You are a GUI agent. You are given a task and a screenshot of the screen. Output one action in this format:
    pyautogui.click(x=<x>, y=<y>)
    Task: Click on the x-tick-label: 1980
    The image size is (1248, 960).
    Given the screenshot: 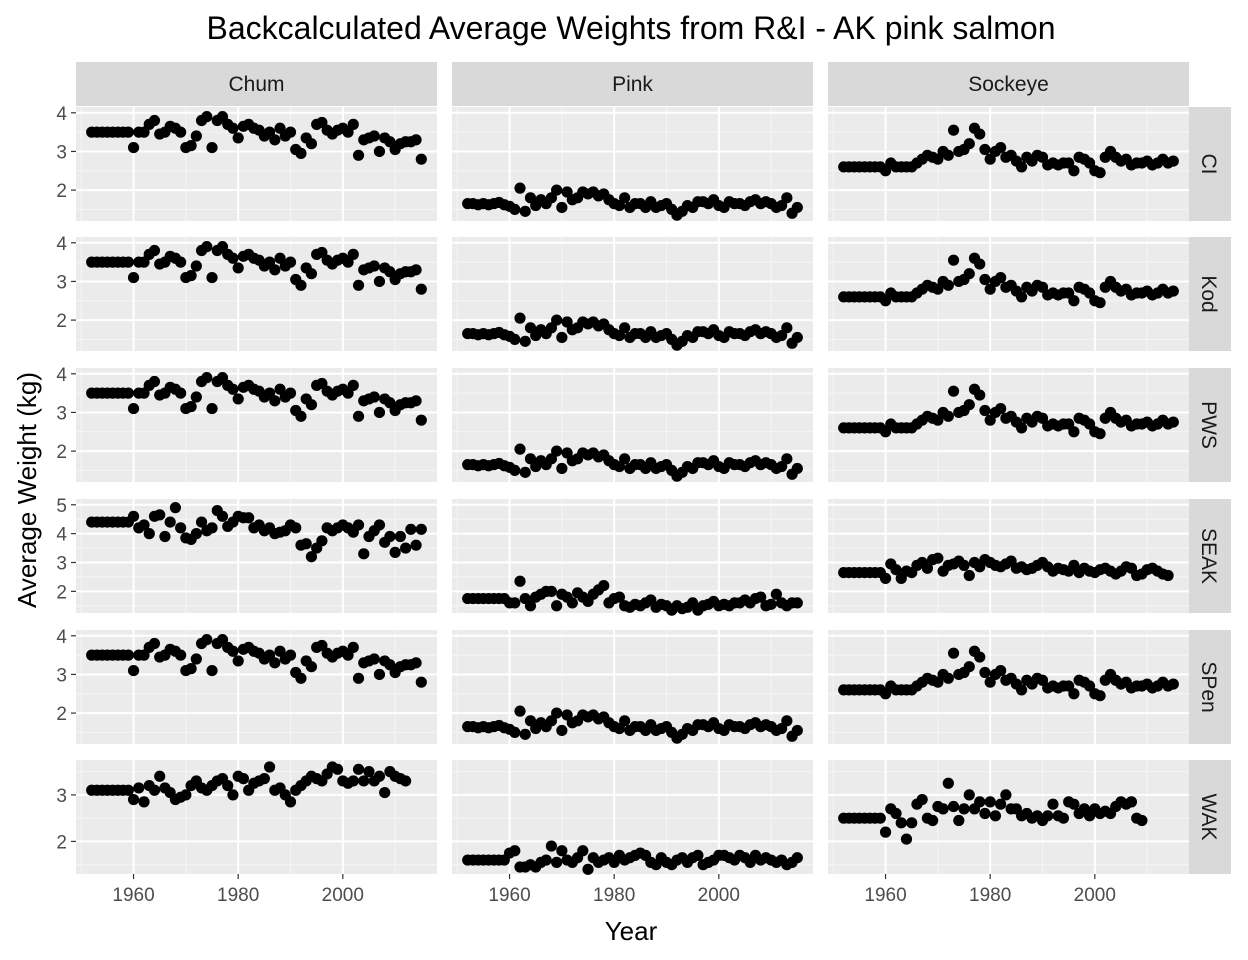 What is the action you would take?
    pyautogui.click(x=990, y=895)
    